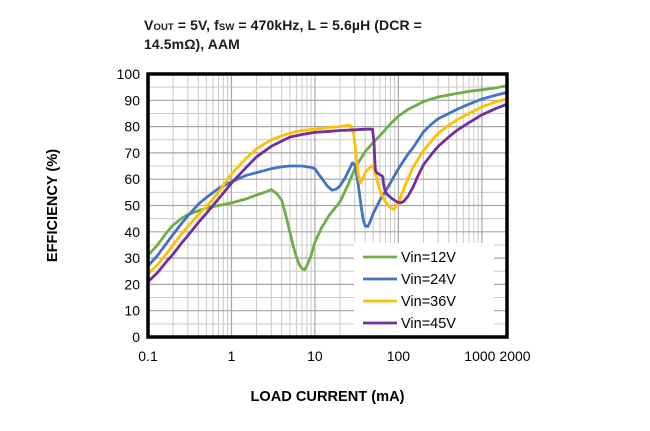 This screenshot has width=650, height=431. Describe the element at coordinates (428, 258) in the screenshot. I see `legend-label: Vin=12V` at that location.